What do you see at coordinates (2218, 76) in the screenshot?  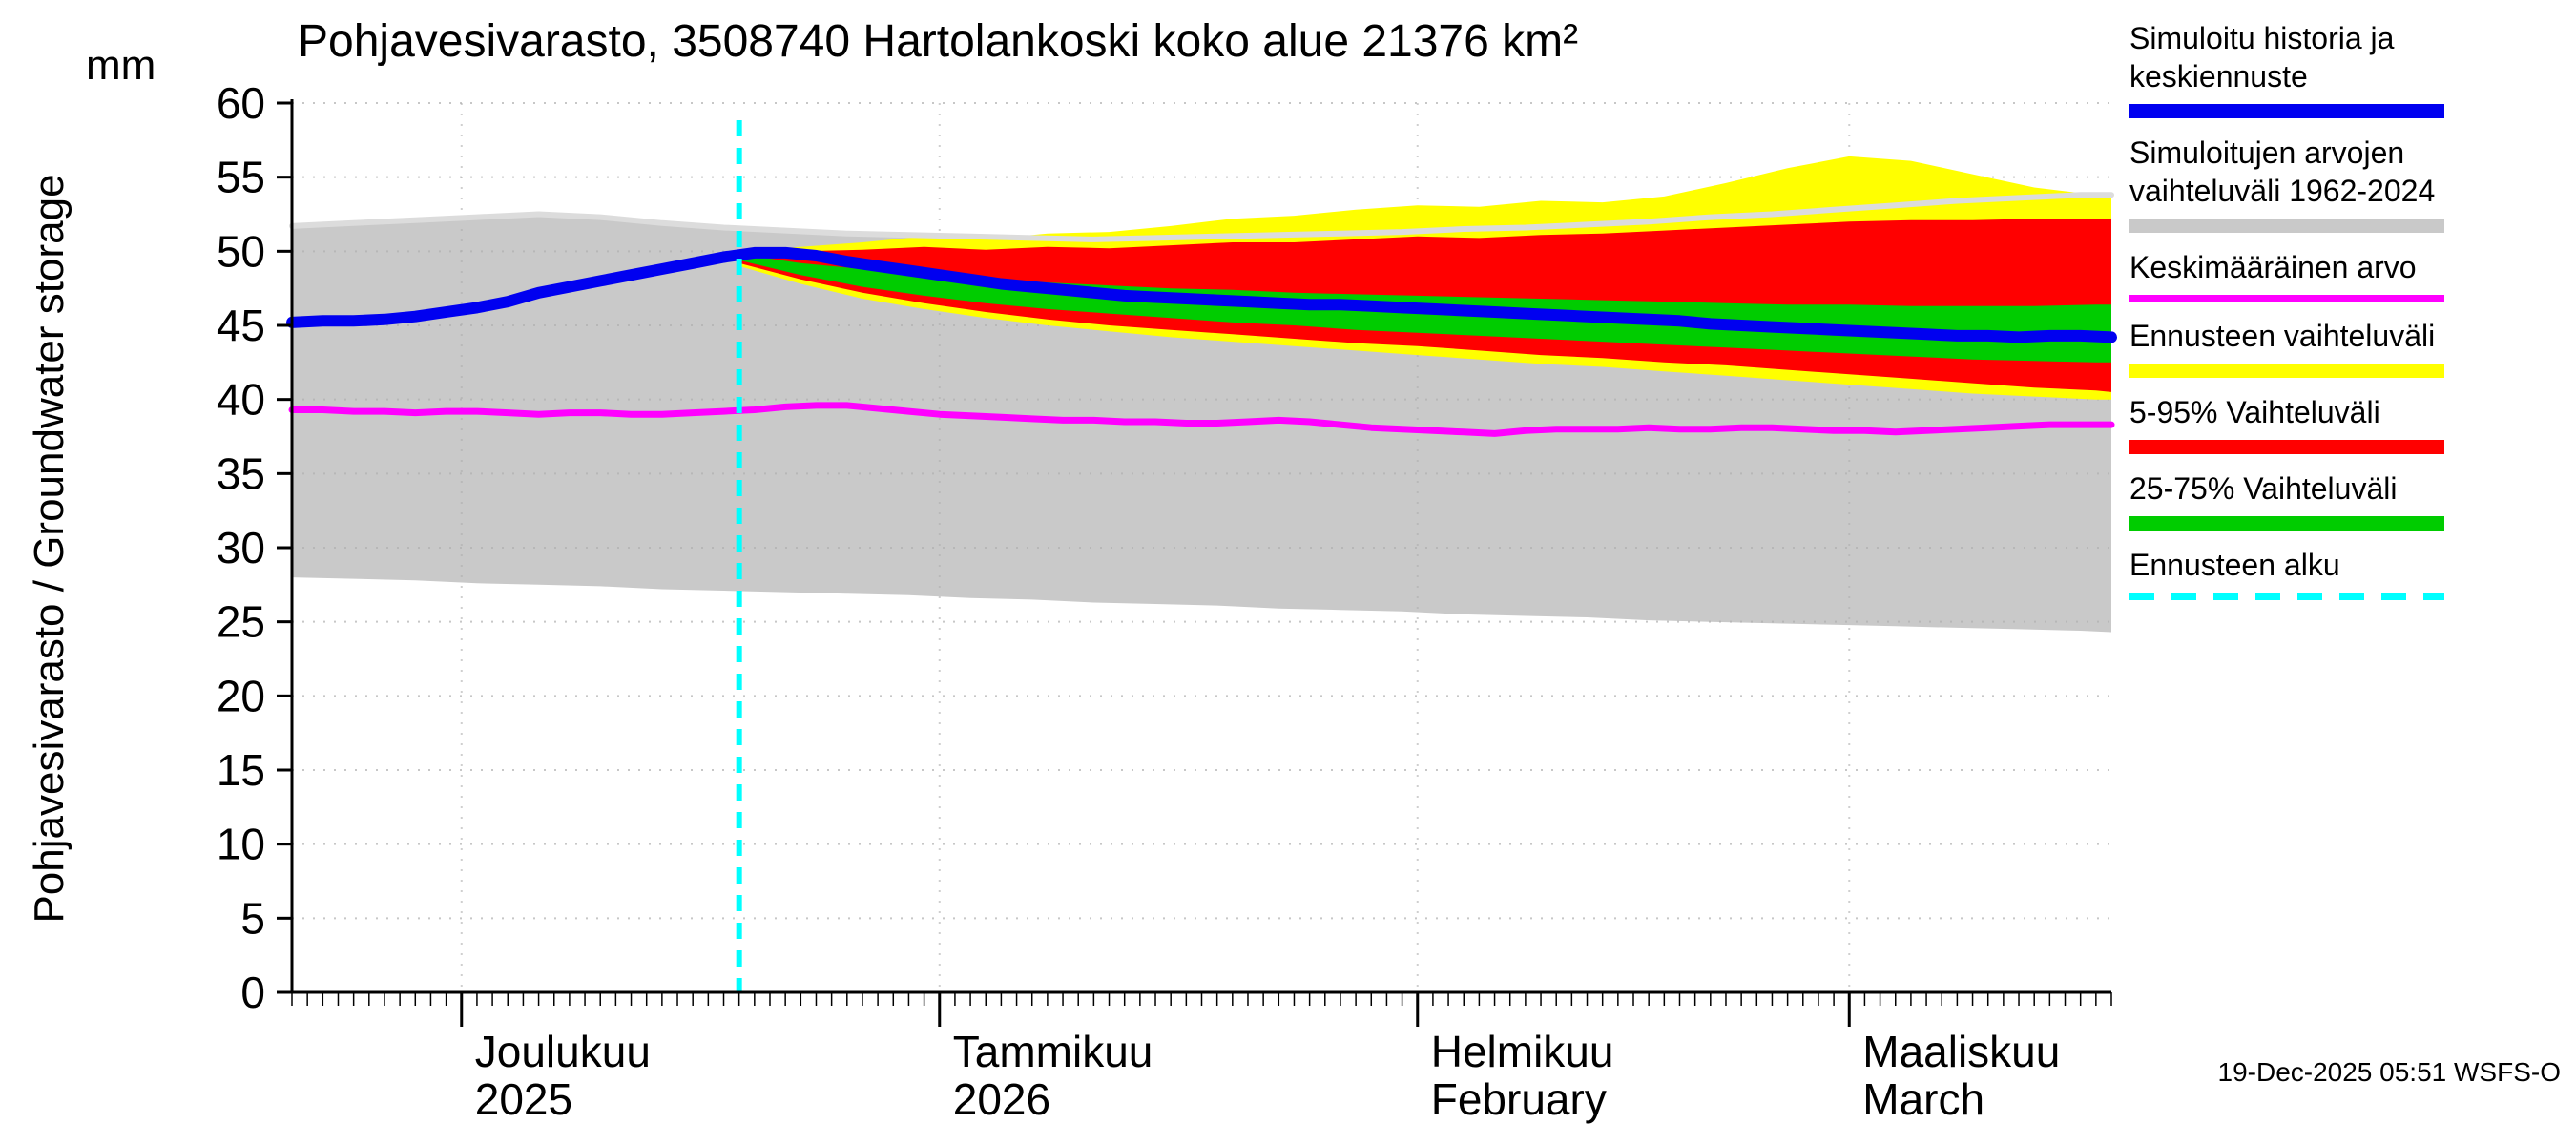 I see `legend-label: keskiennuste` at bounding box center [2218, 76].